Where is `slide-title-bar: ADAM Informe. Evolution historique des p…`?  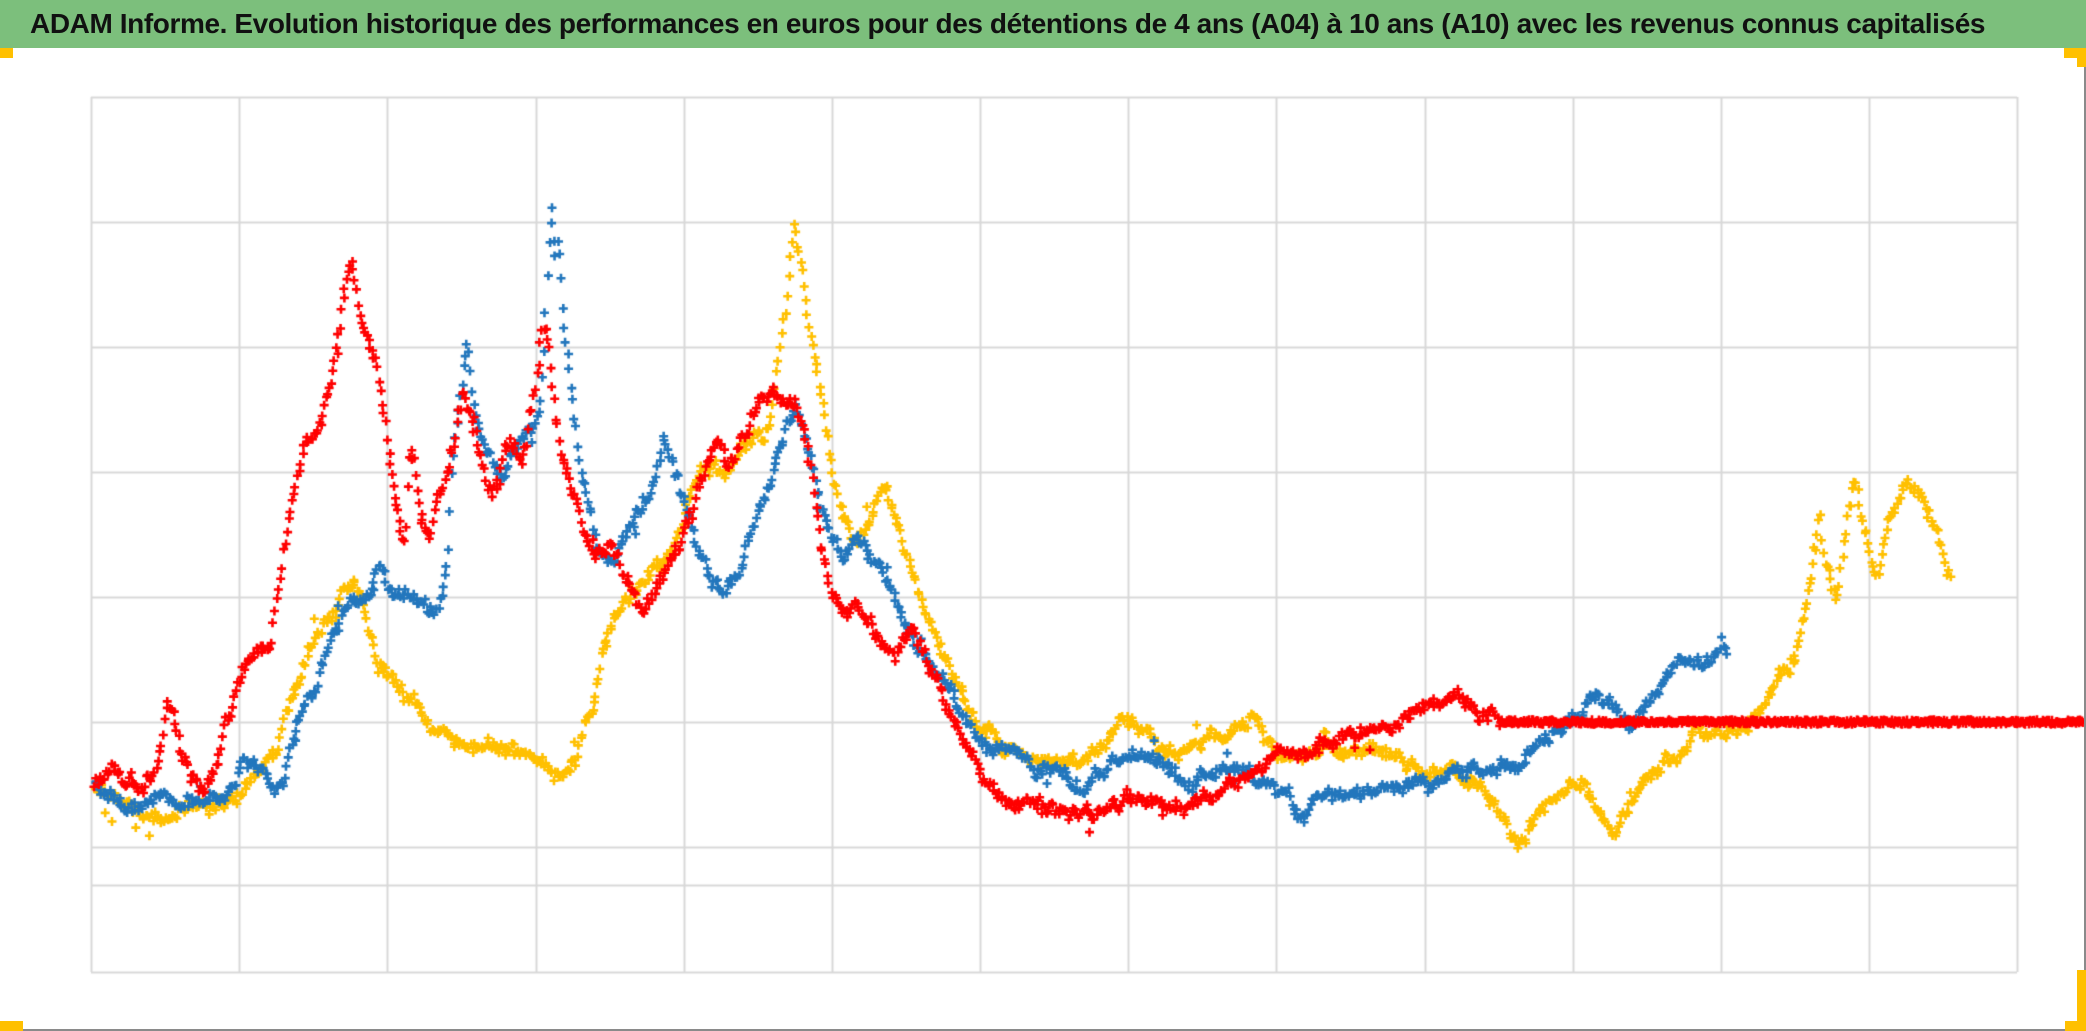 slide-title-bar: ADAM Informe. Evolution historique des p… is located at coordinates (1043, 24).